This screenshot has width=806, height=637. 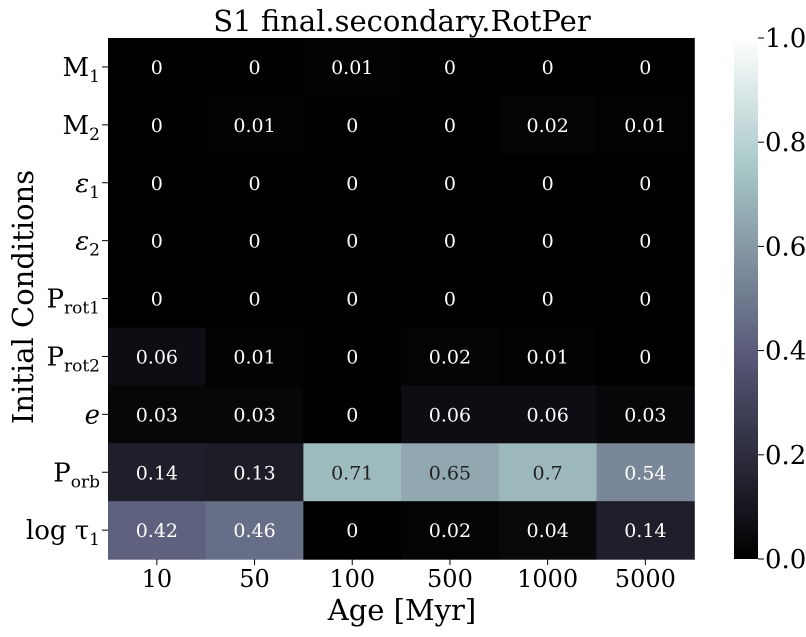 What do you see at coordinates (87, 186) in the screenshot?
I see `y-tick-label: ε1` at bounding box center [87, 186].